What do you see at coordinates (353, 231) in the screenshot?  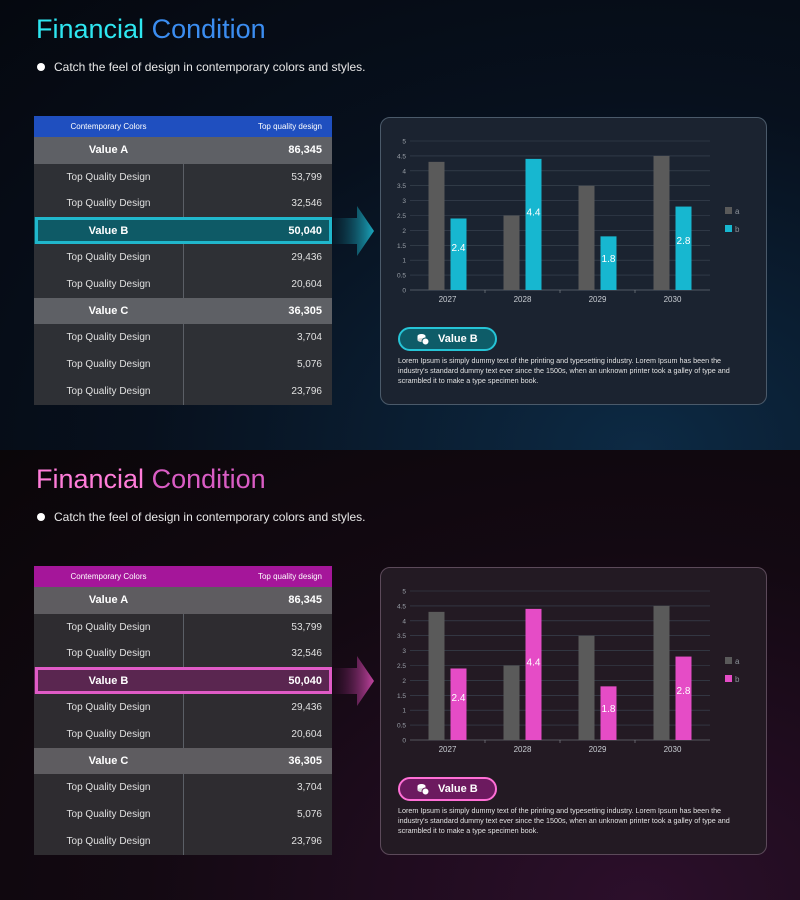 I see `arrow-right-icon` at bounding box center [353, 231].